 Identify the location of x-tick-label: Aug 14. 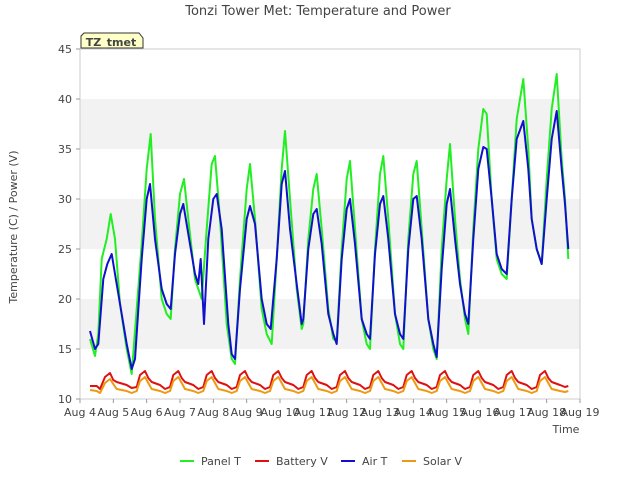
(413, 412).